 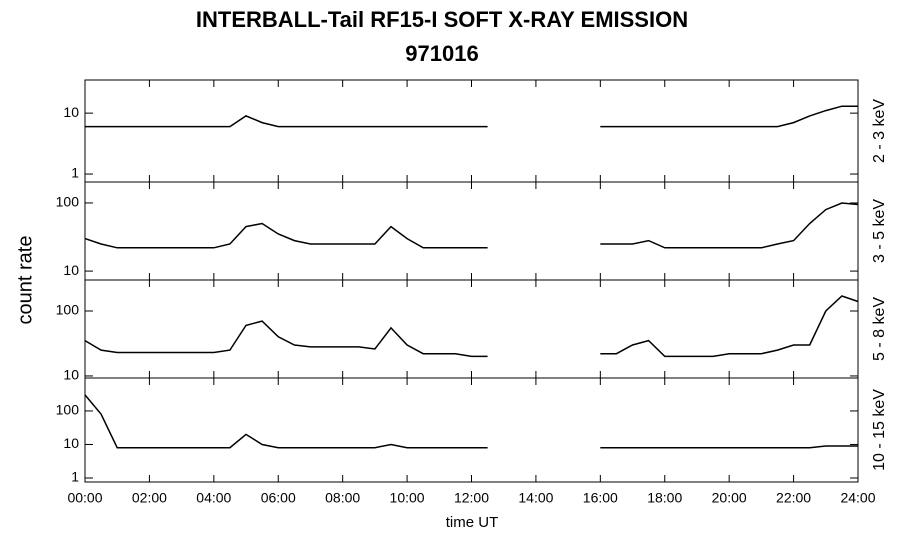 I want to click on panel-label: 10 - 15 keV, so click(x=879, y=430).